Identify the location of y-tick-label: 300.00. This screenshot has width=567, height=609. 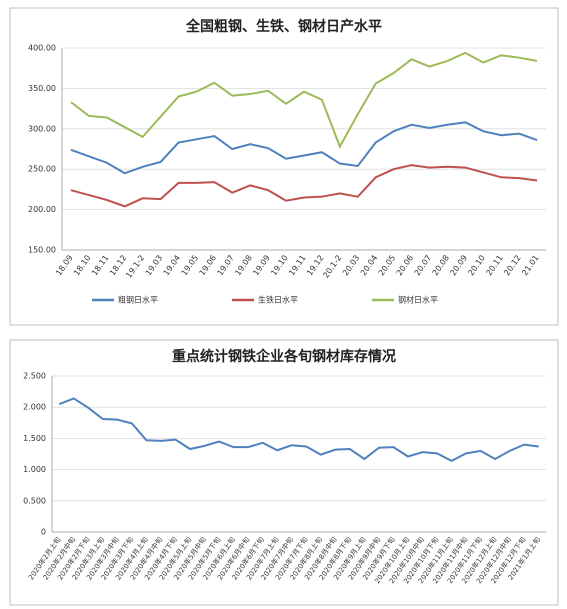
(42, 128).